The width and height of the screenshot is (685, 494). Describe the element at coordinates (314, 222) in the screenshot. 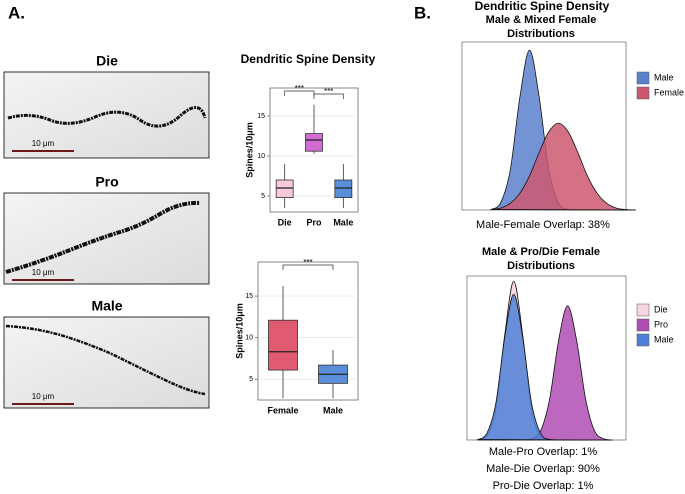

I see `x-tick-label: Pro` at that location.